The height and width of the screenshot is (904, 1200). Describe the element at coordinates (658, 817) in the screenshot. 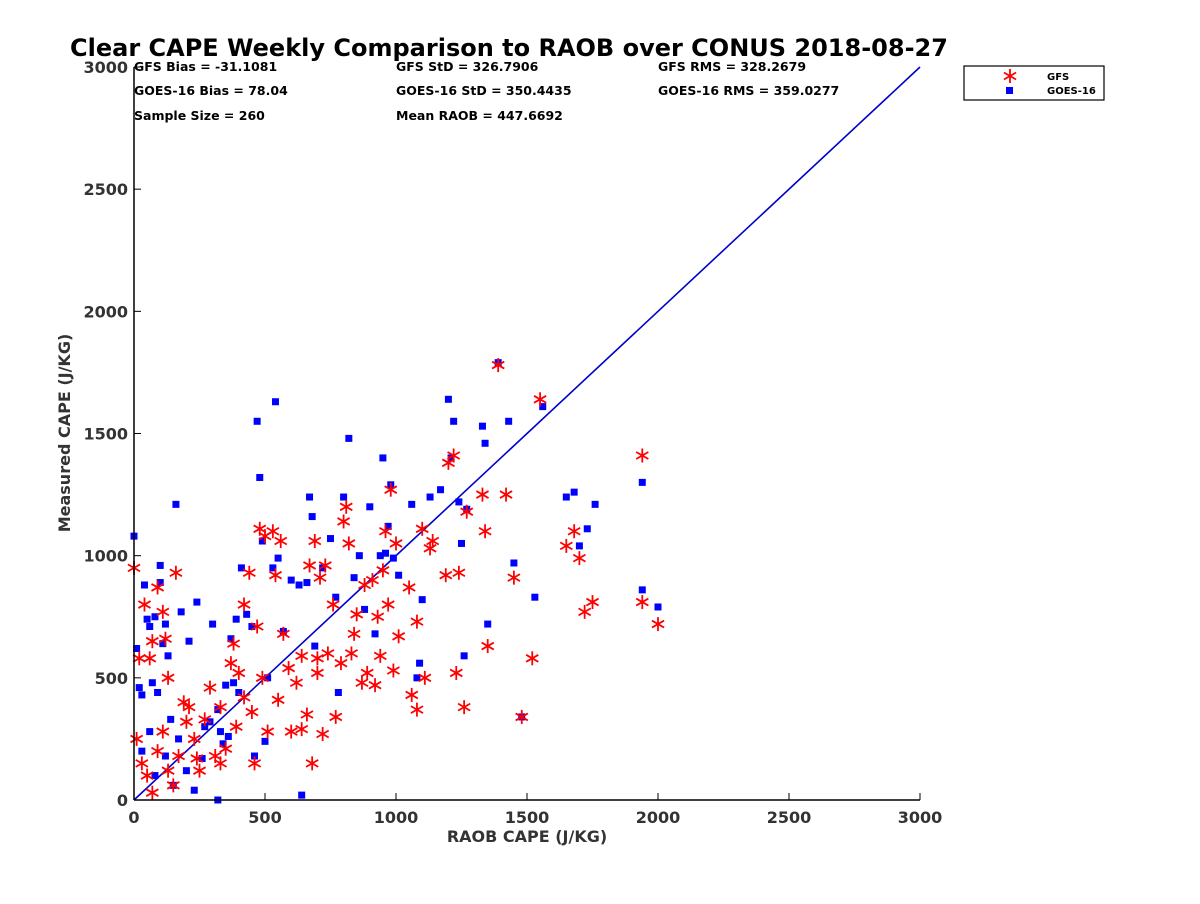

I see `x-tick-label: 2000` at that location.